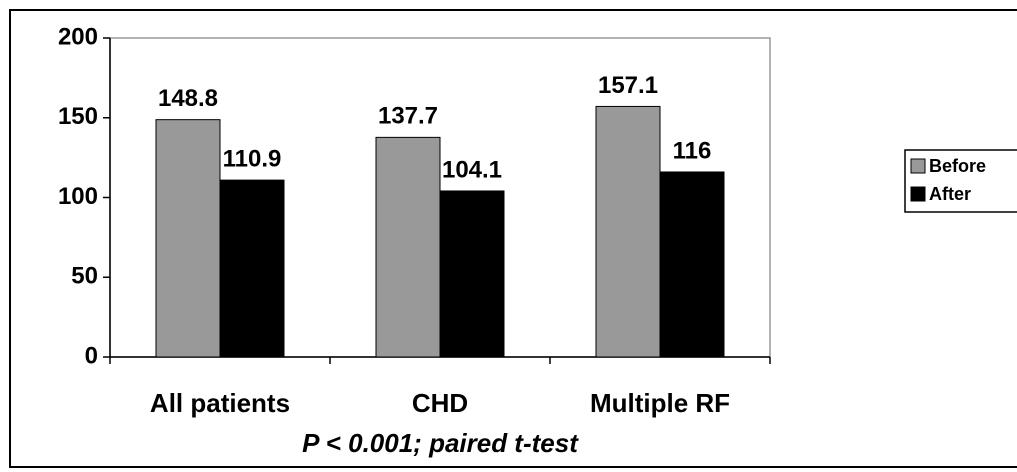  What do you see at coordinates (957, 166) in the screenshot?
I see `legend-label: Before` at bounding box center [957, 166].